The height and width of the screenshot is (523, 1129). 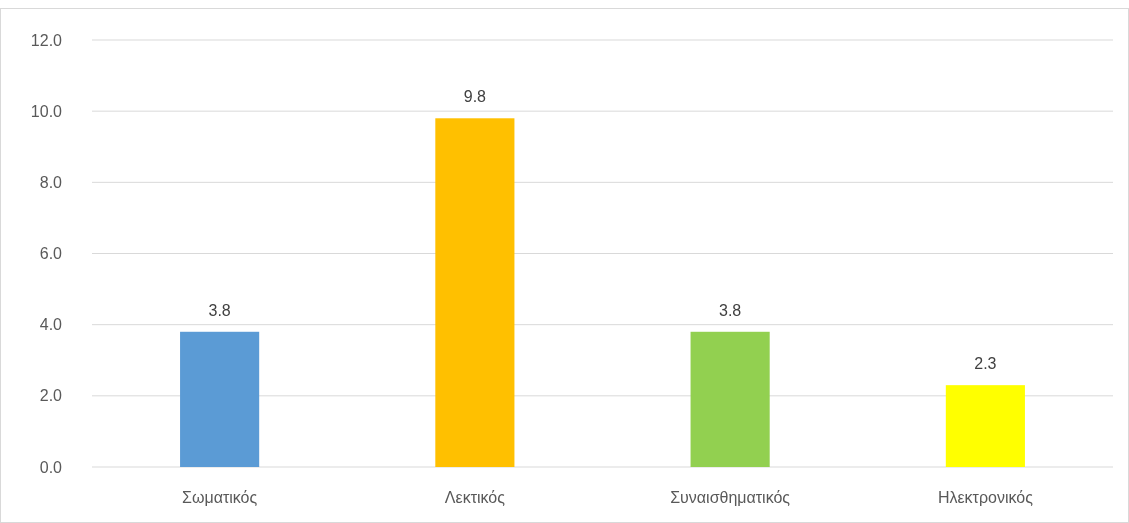 What do you see at coordinates (51, 182) in the screenshot?
I see `y-tick-label: 8.0` at bounding box center [51, 182].